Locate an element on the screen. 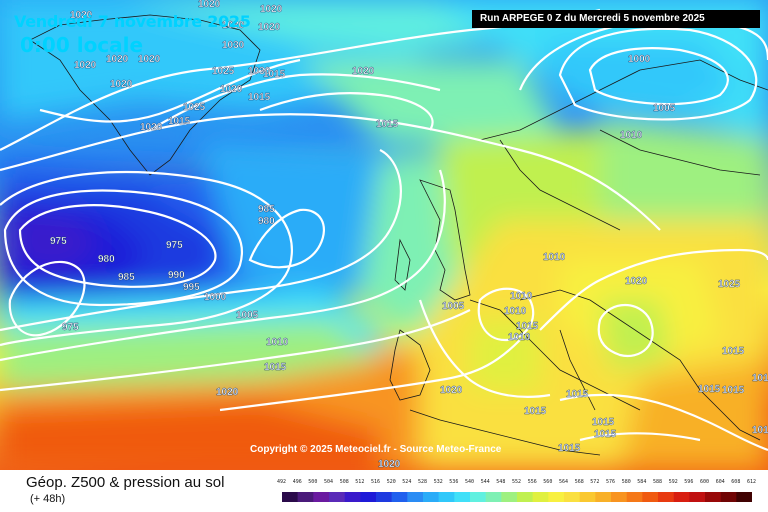 This screenshot has width=768, height=512. colorbar-tick-label: 504 is located at coordinates (329, 482).